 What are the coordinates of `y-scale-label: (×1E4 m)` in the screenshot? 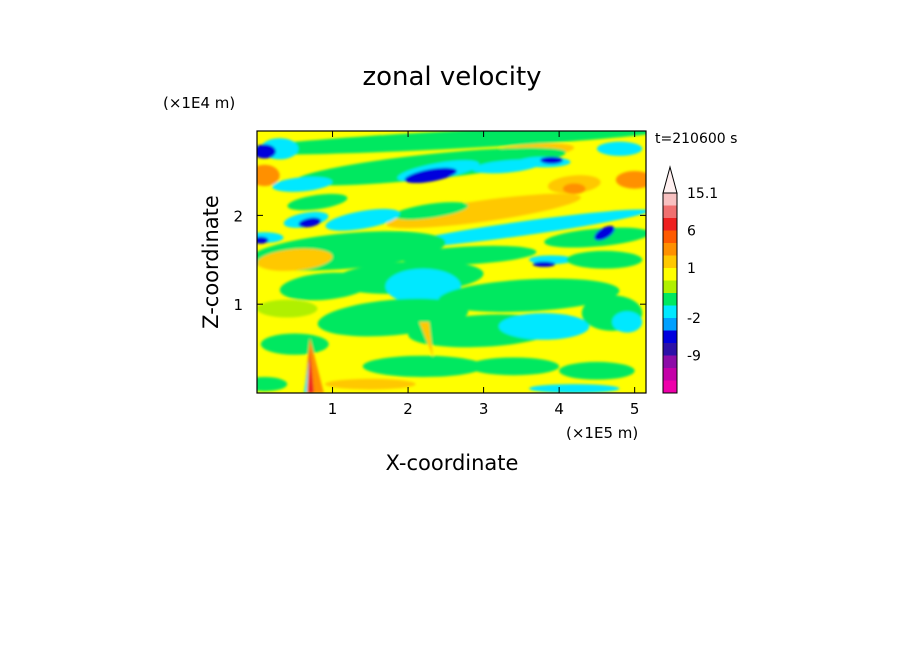 It's located at (199, 103).